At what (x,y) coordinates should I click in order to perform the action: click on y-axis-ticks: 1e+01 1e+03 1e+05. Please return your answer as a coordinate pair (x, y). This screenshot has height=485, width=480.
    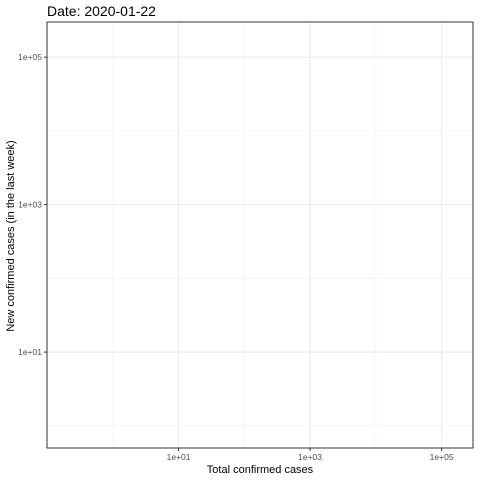
    Looking at the image, I should click on (32, 204).